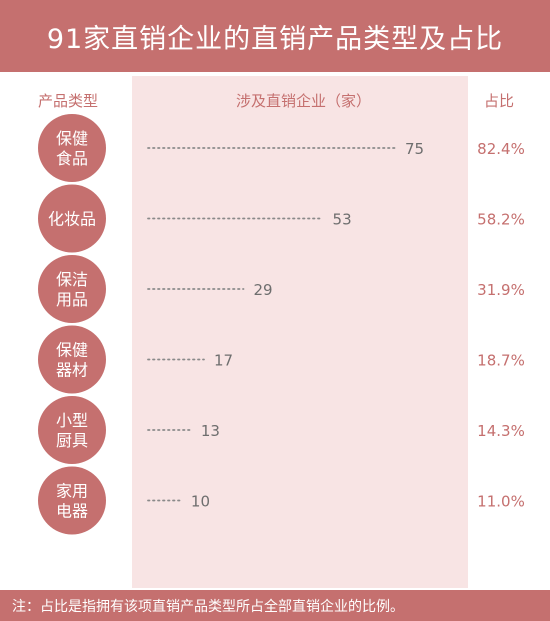 This screenshot has height=621, width=550. Describe the element at coordinates (263, 290) in the screenshot. I see `value-label: 29` at that location.